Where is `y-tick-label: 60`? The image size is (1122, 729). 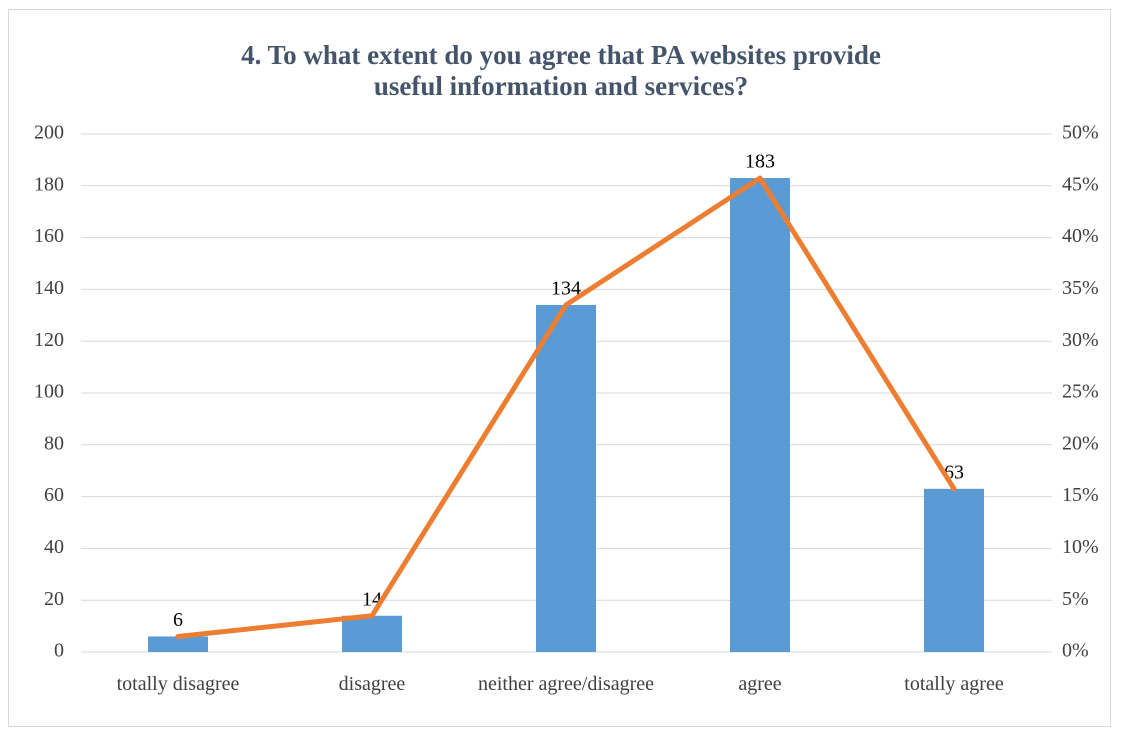
y-tick-label: 60 is located at coordinates (54, 495).